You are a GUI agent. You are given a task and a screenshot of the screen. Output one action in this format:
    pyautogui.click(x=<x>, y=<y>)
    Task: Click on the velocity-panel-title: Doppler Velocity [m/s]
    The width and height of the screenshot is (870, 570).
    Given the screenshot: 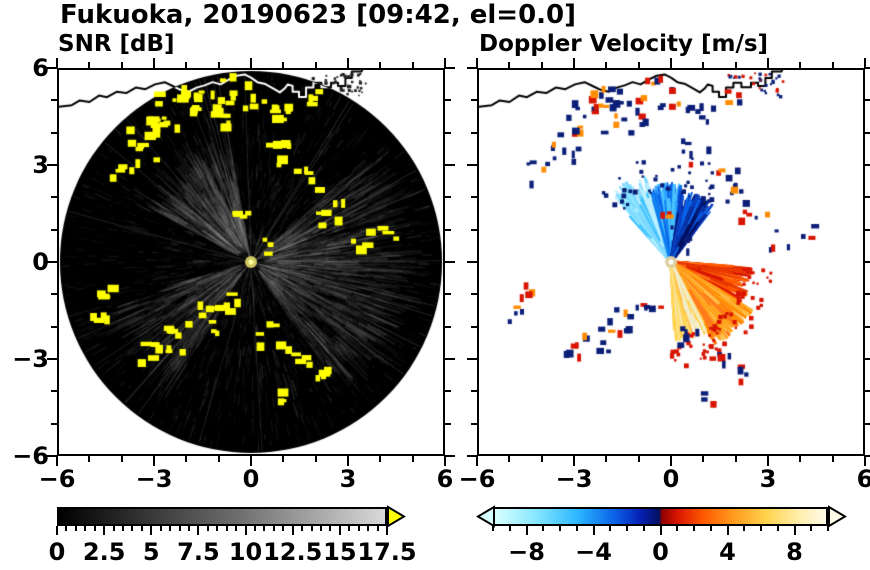 What is the action you would take?
    pyautogui.click(x=624, y=44)
    